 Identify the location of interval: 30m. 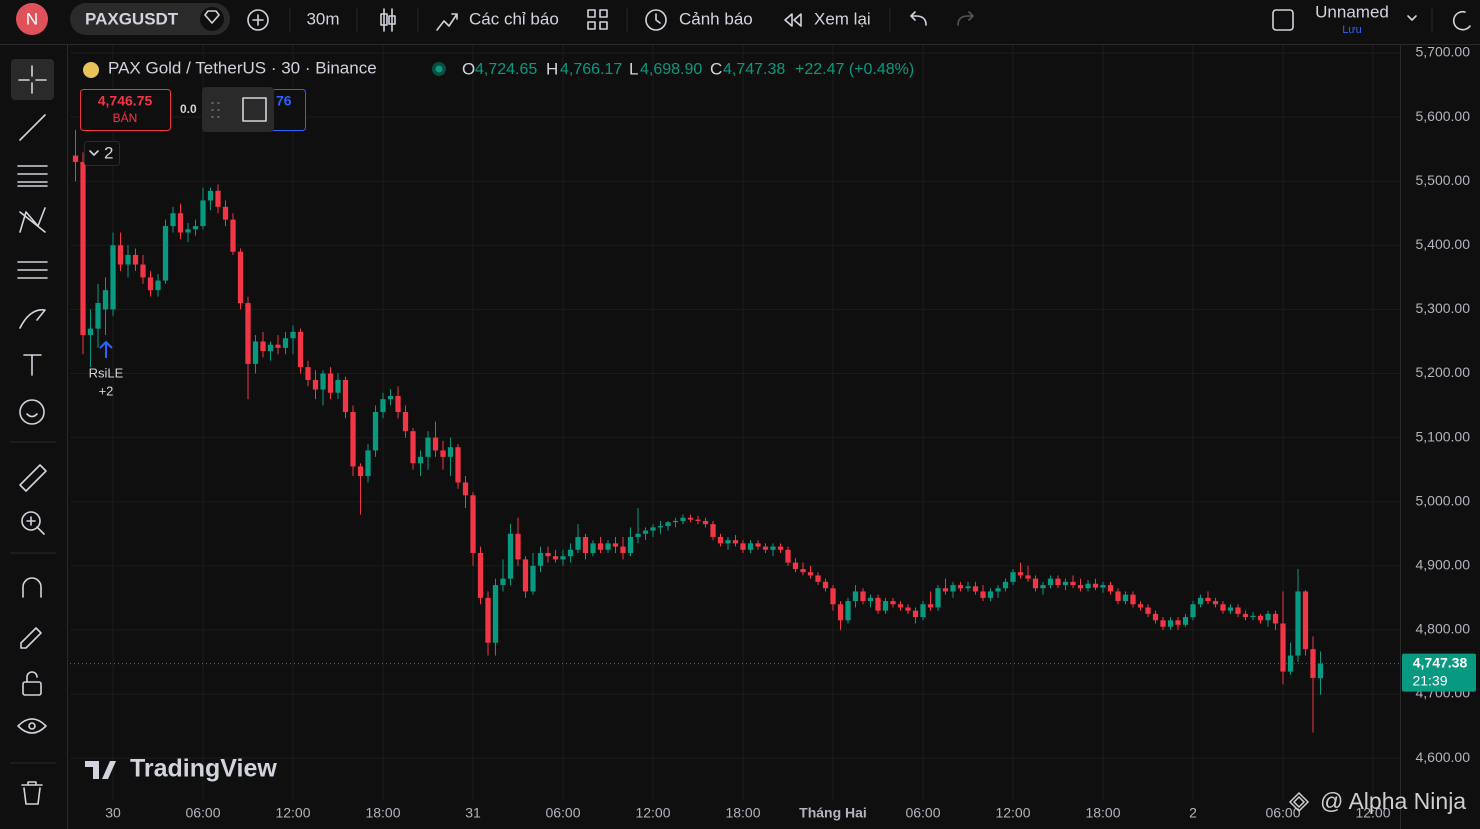
(322, 18).